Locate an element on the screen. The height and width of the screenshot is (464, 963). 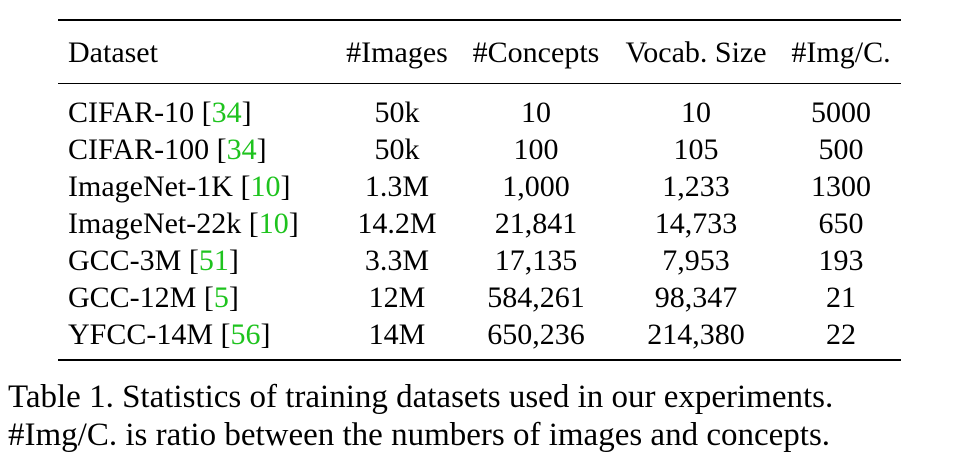
ratio-cell: 5000 is located at coordinates (841, 112).